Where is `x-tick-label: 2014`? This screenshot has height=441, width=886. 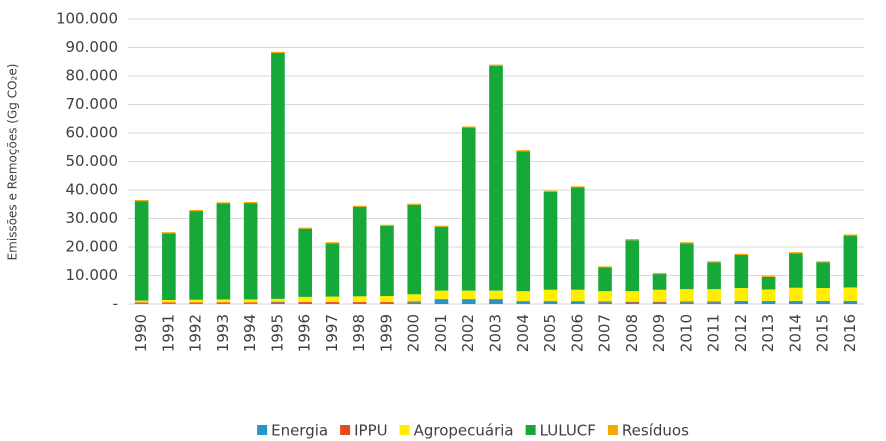
x-tick-label: 2014 is located at coordinates (795, 333).